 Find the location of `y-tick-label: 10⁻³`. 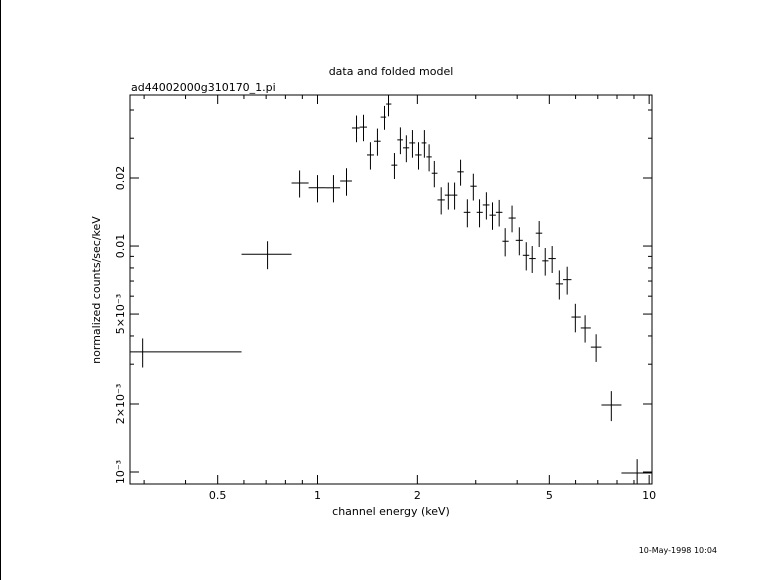

y-tick-label: 10⁻³ is located at coordinates (120, 472).